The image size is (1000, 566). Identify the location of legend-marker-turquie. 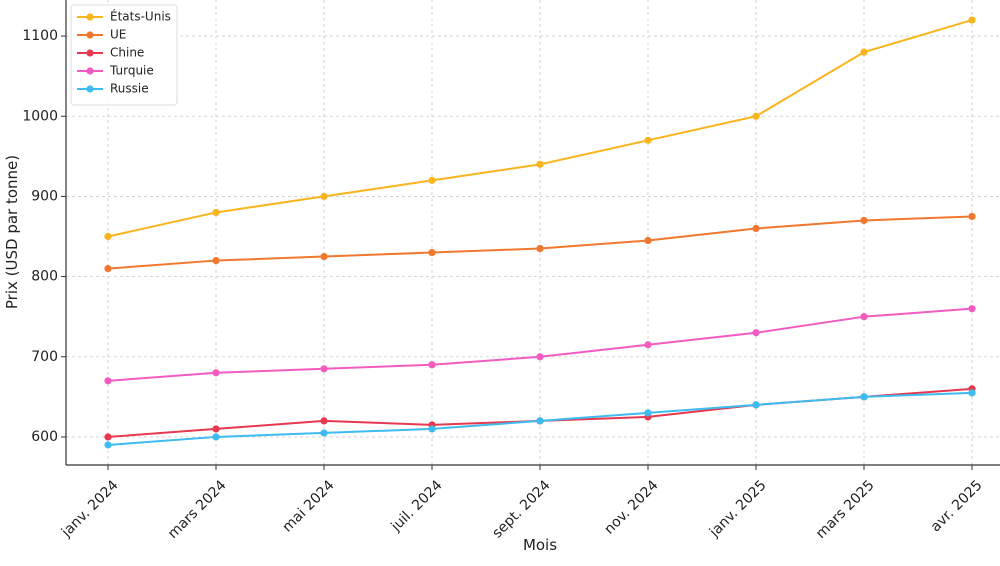
(90, 71).